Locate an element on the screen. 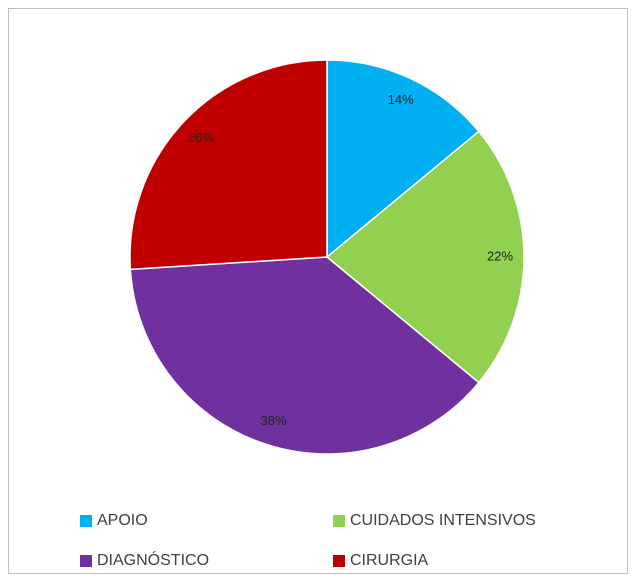  legend-label: CUIDADOS INTENSIVOS is located at coordinates (443, 520).